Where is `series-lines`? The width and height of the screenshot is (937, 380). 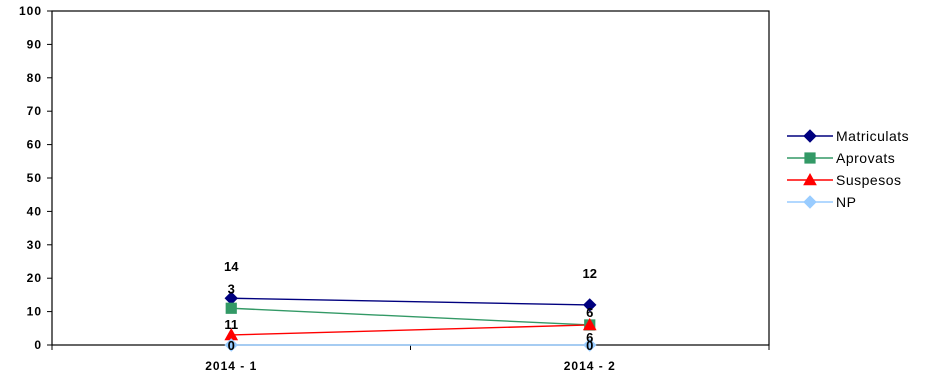
series-lines is located at coordinates (410, 321).